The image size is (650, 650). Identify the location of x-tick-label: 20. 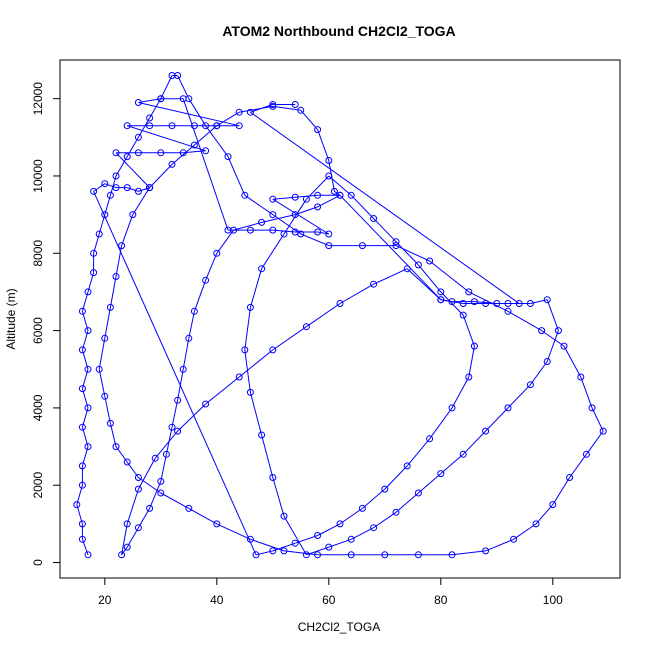
(105, 600).